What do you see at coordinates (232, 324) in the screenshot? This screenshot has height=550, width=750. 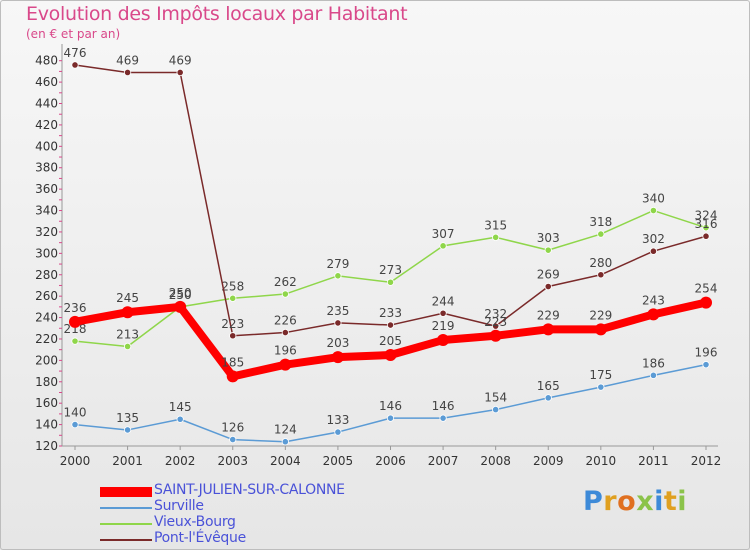 I see `data-label-pont-l-eveque: 223` at bounding box center [232, 324].